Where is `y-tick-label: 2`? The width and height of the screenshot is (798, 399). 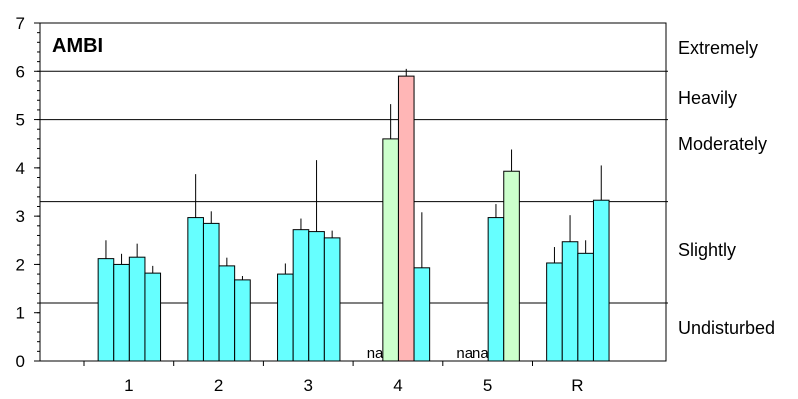
y-tick-label: 2 is located at coordinates (20, 264).